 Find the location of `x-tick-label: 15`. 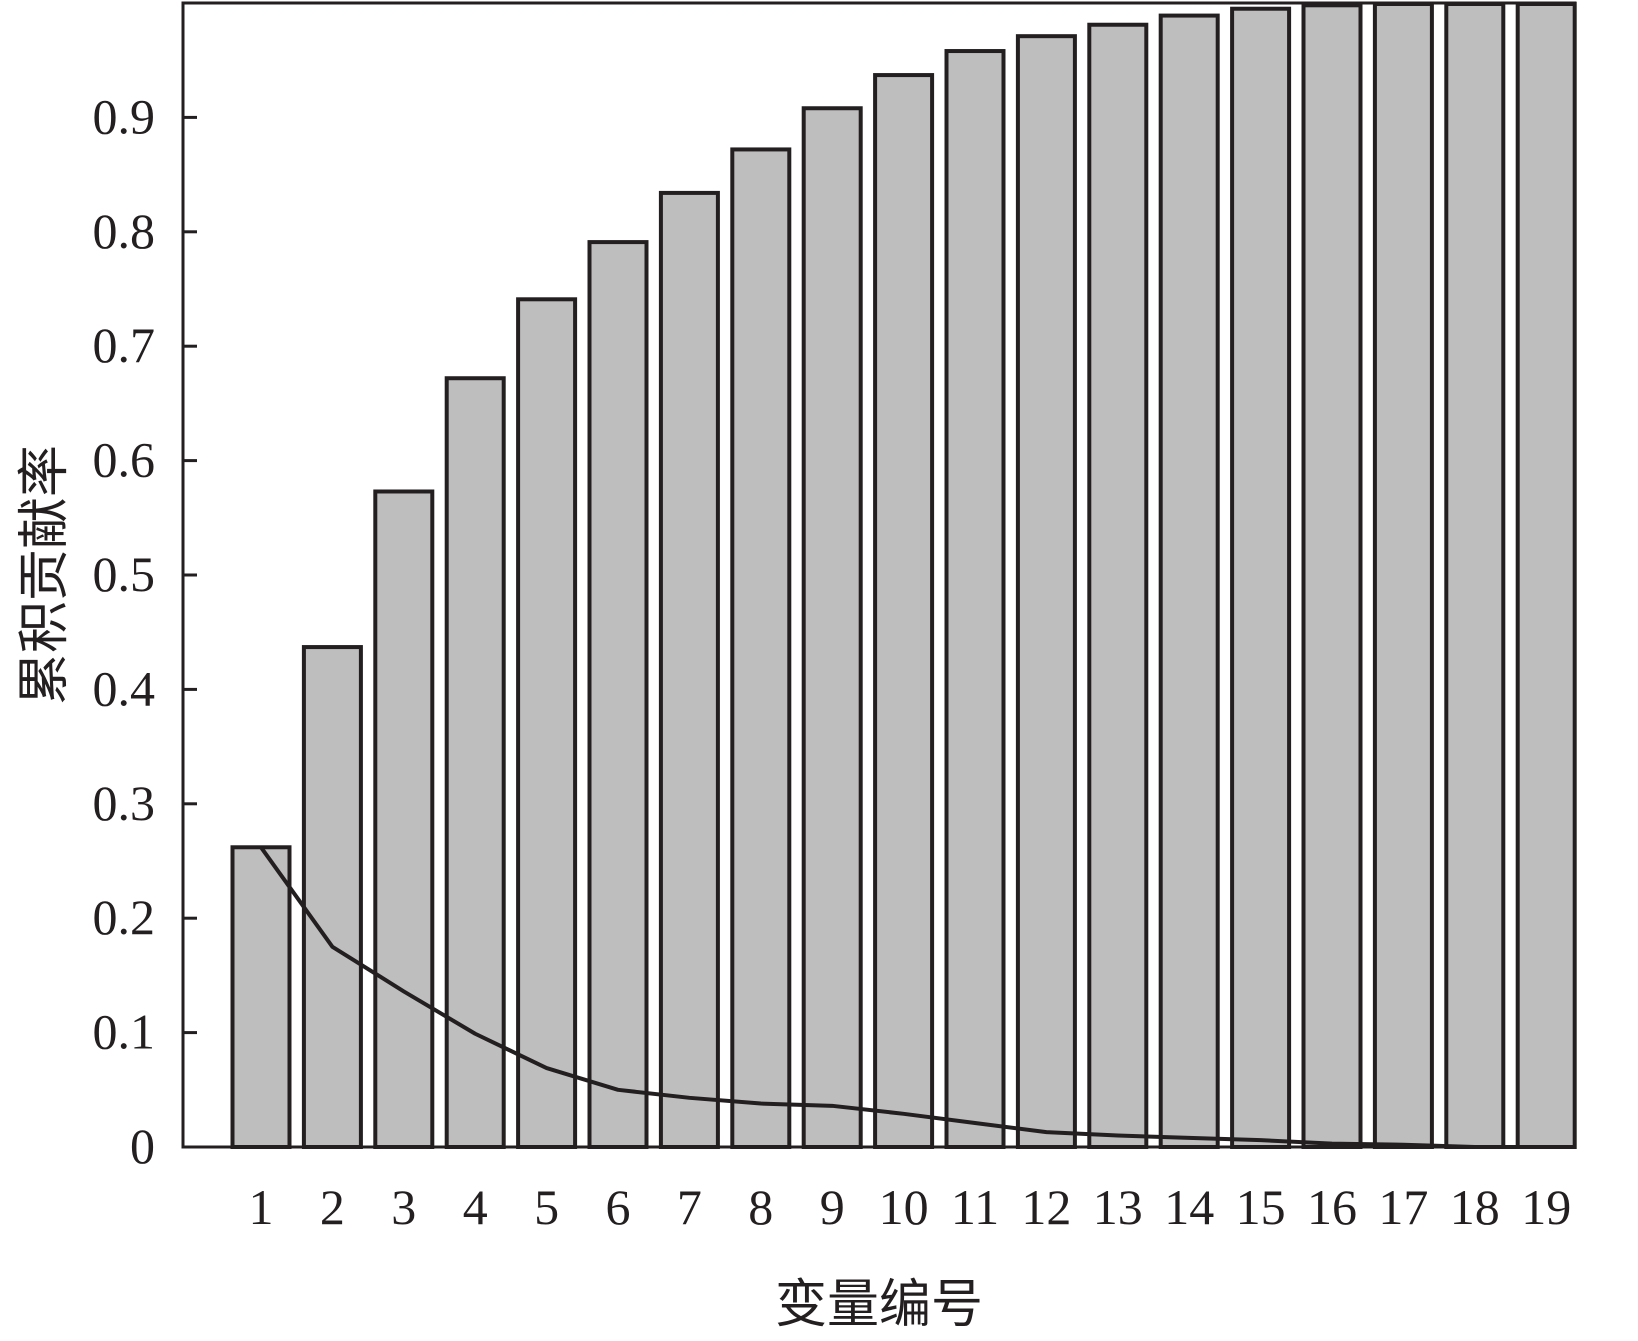

x-tick-label: 15 is located at coordinates (1261, 1207).